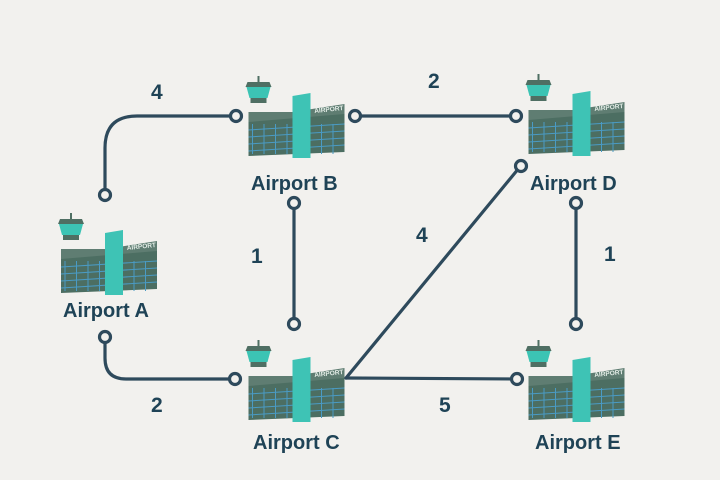 This screenshot has height=480, width=720. Describe the element at coordinates (445, 405) in the screenshot. I see `weight-c-e: 5` at that location.